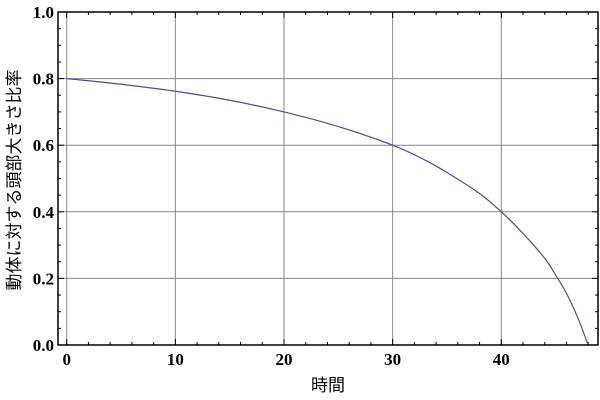  Describe the element at coordinates (15, 180) in the screenshot. I see `y-axis-label: 動体に対する頭部大きさ比率` at that location.